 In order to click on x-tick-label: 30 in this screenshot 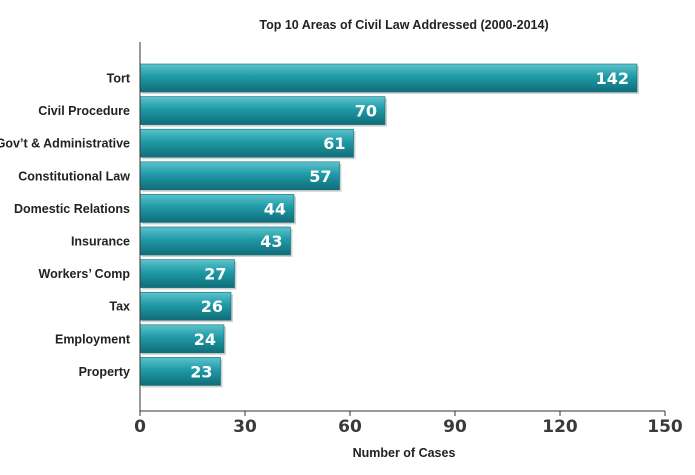, I will do `click(245, 427)`.